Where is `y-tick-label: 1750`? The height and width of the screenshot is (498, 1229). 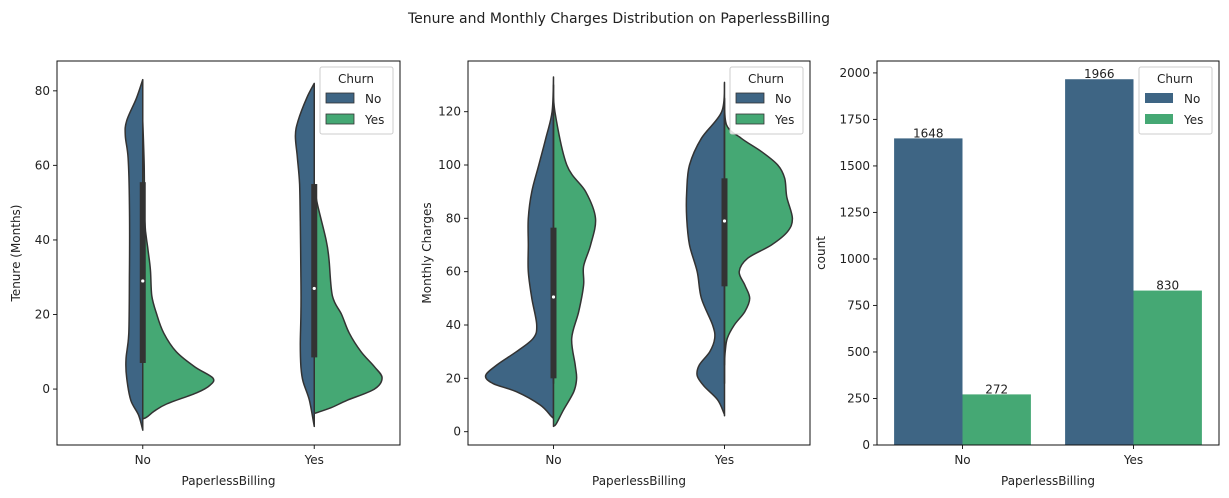 y-tick-label: 1750 is located at coordinates (854, 119).